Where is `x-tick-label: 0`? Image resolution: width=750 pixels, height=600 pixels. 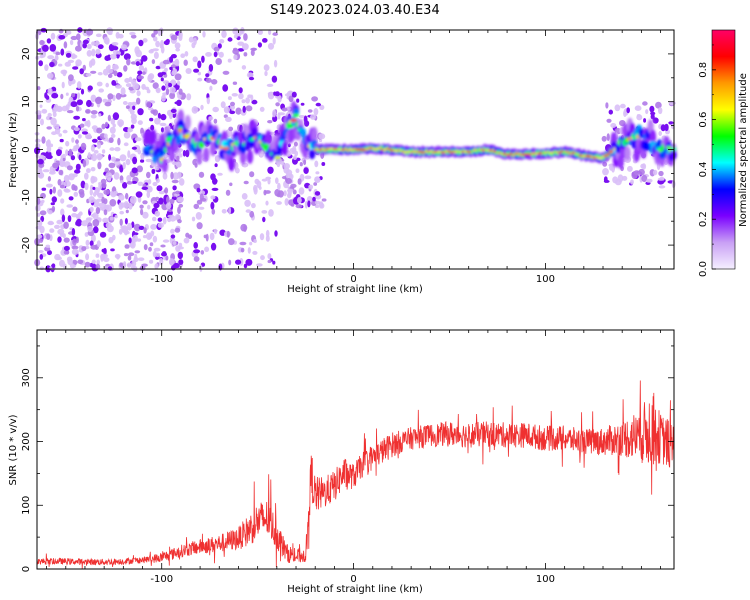
x-tick-label: 0 is located at coordinates (353, 579).